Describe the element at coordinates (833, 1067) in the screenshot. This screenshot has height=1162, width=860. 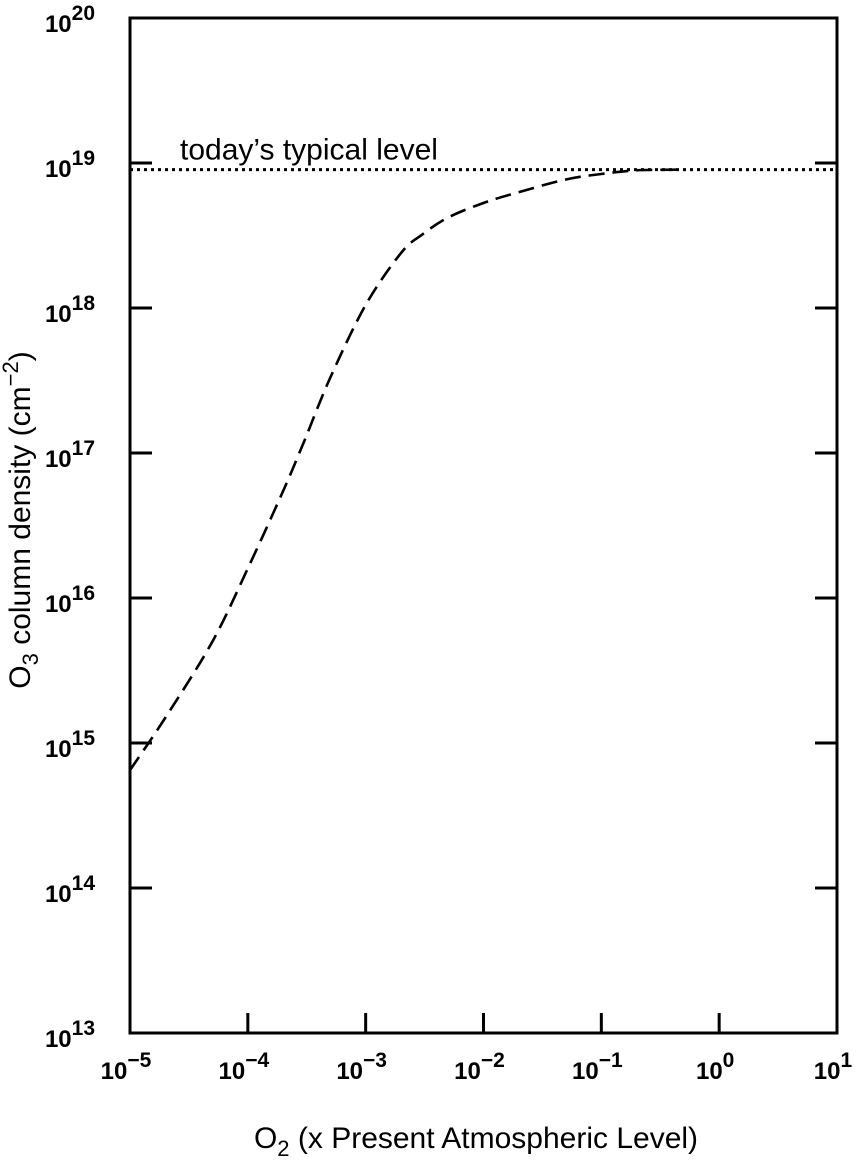
I see `x-tick-label: 10¹` at that location.